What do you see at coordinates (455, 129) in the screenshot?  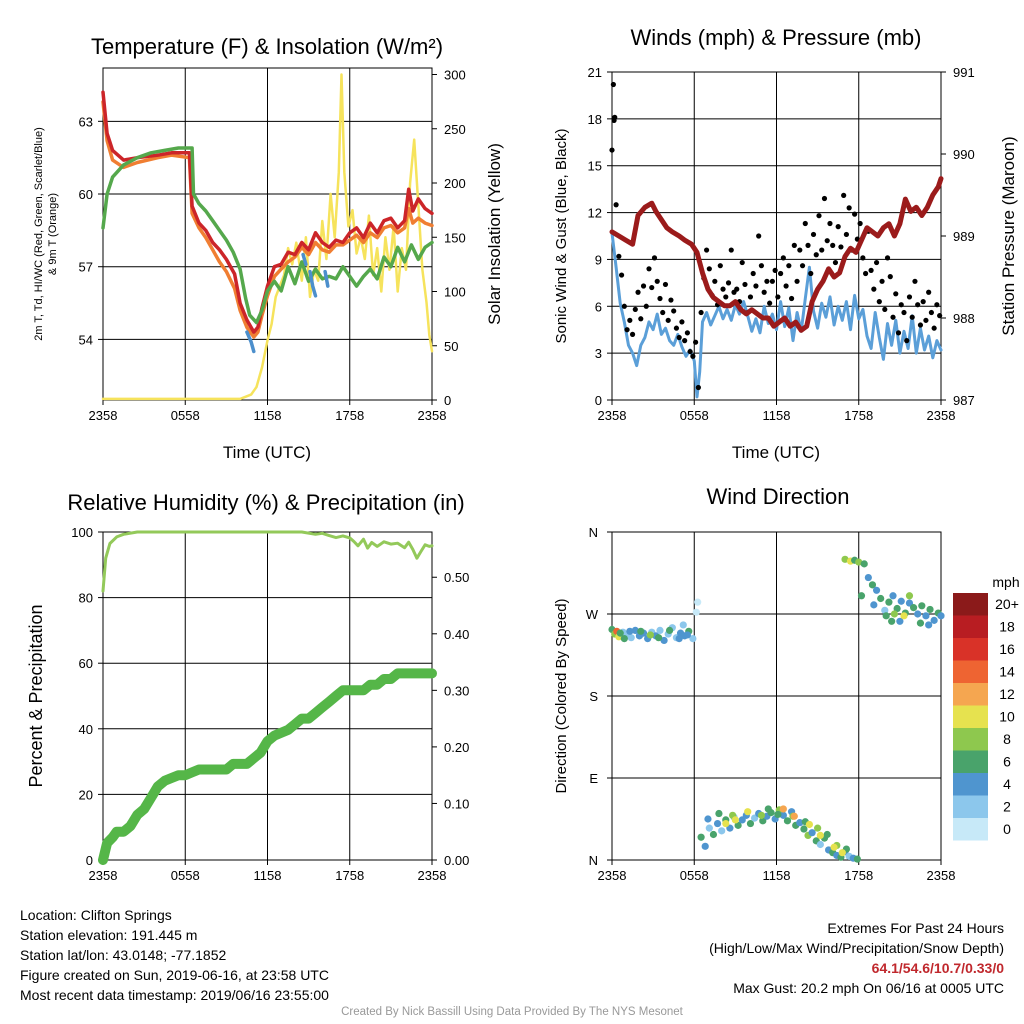 I see `y2-tick-label: 250` at bounding box center [455, 129].